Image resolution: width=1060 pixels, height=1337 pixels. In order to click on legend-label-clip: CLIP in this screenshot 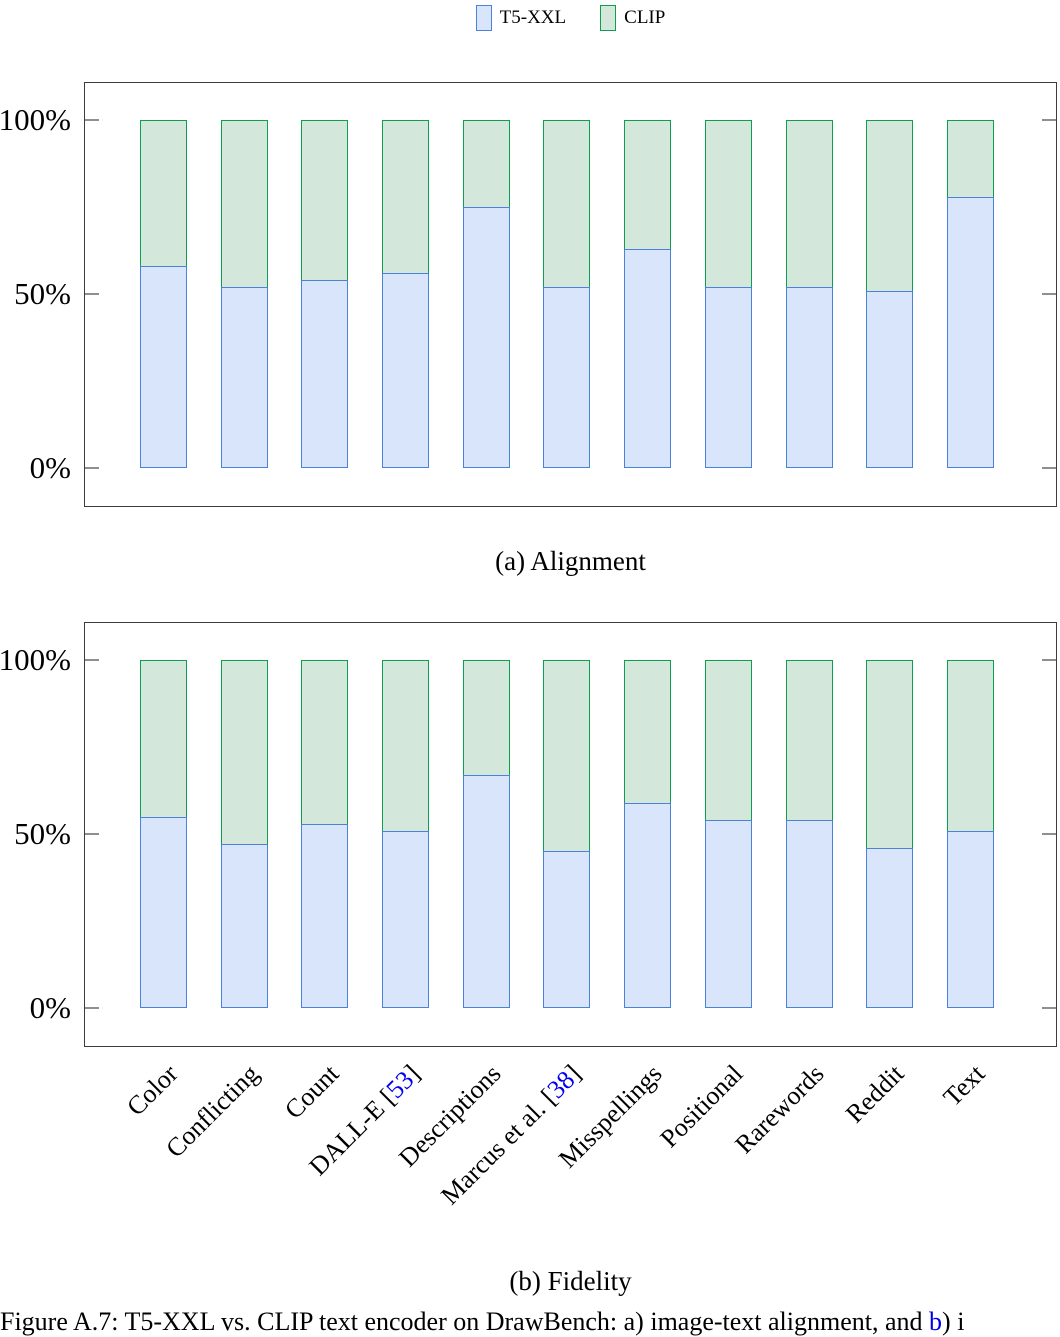, I will do `click(645, 17)`.